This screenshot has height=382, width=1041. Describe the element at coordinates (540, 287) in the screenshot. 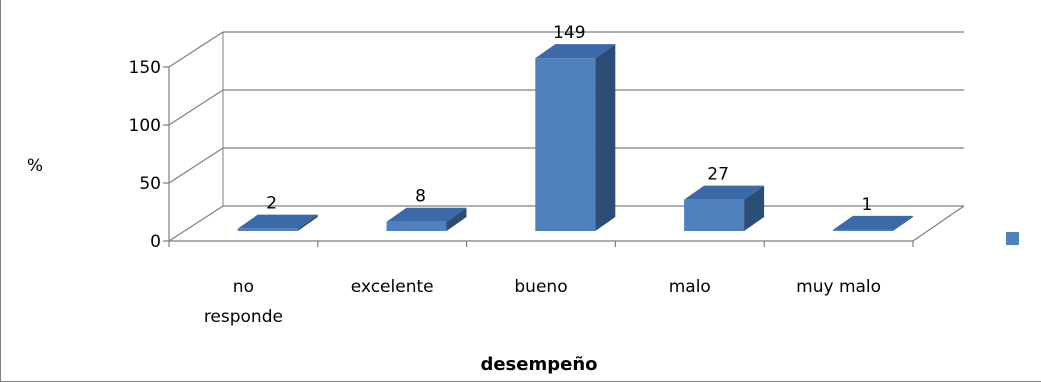

I see `category-label: bueno` at that location.